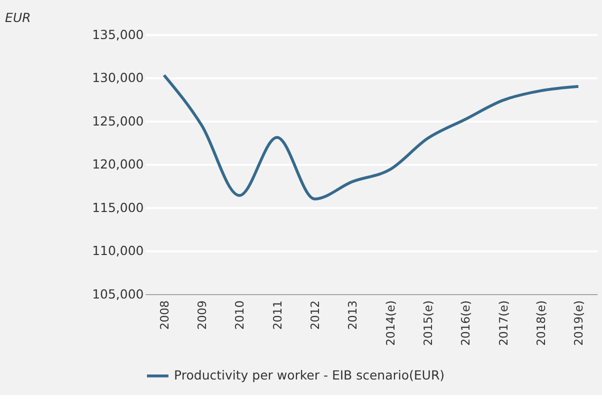  What do you see at coordinates (118, 250) in the screenshot?
I see `y-tick-label: 110,000` at bounding box center [118, 250].